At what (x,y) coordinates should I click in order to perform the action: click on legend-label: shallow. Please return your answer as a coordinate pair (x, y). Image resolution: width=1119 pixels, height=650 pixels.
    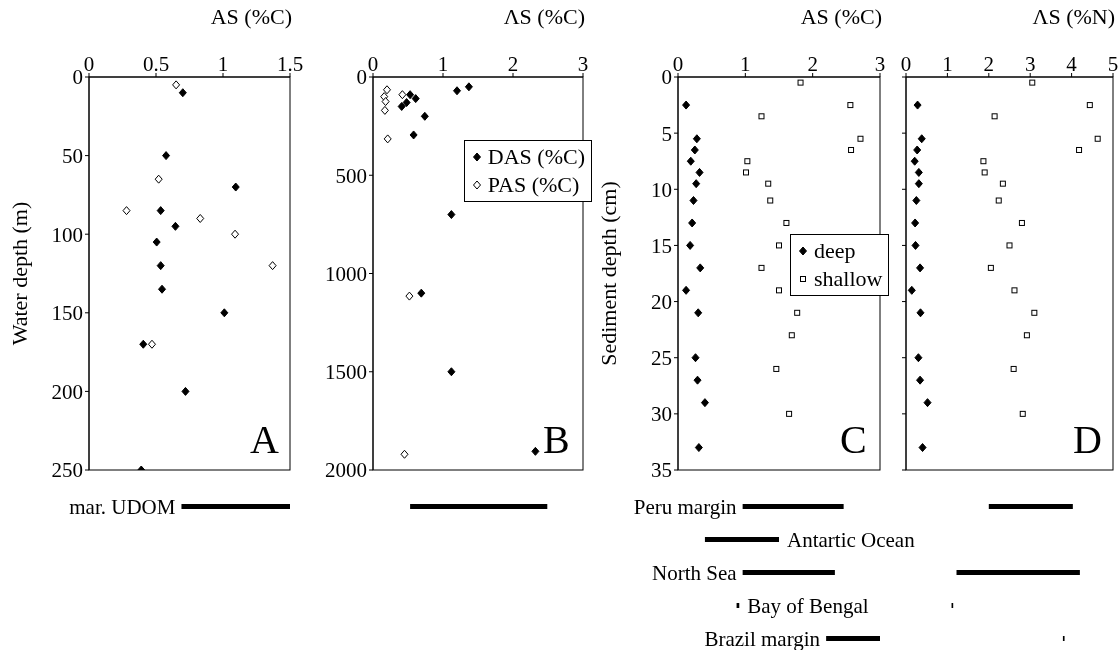
    Looking at the image, I should click on (848, 278).